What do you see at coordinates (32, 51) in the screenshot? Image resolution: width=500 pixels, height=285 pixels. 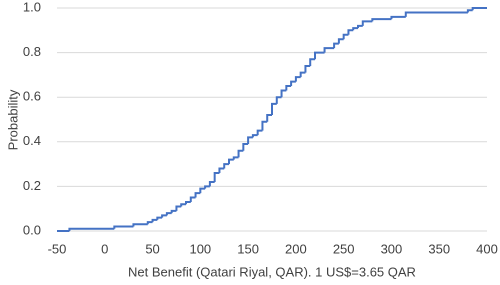 I see `y-tick-label: 0.8` at bounding box center [32, 51].